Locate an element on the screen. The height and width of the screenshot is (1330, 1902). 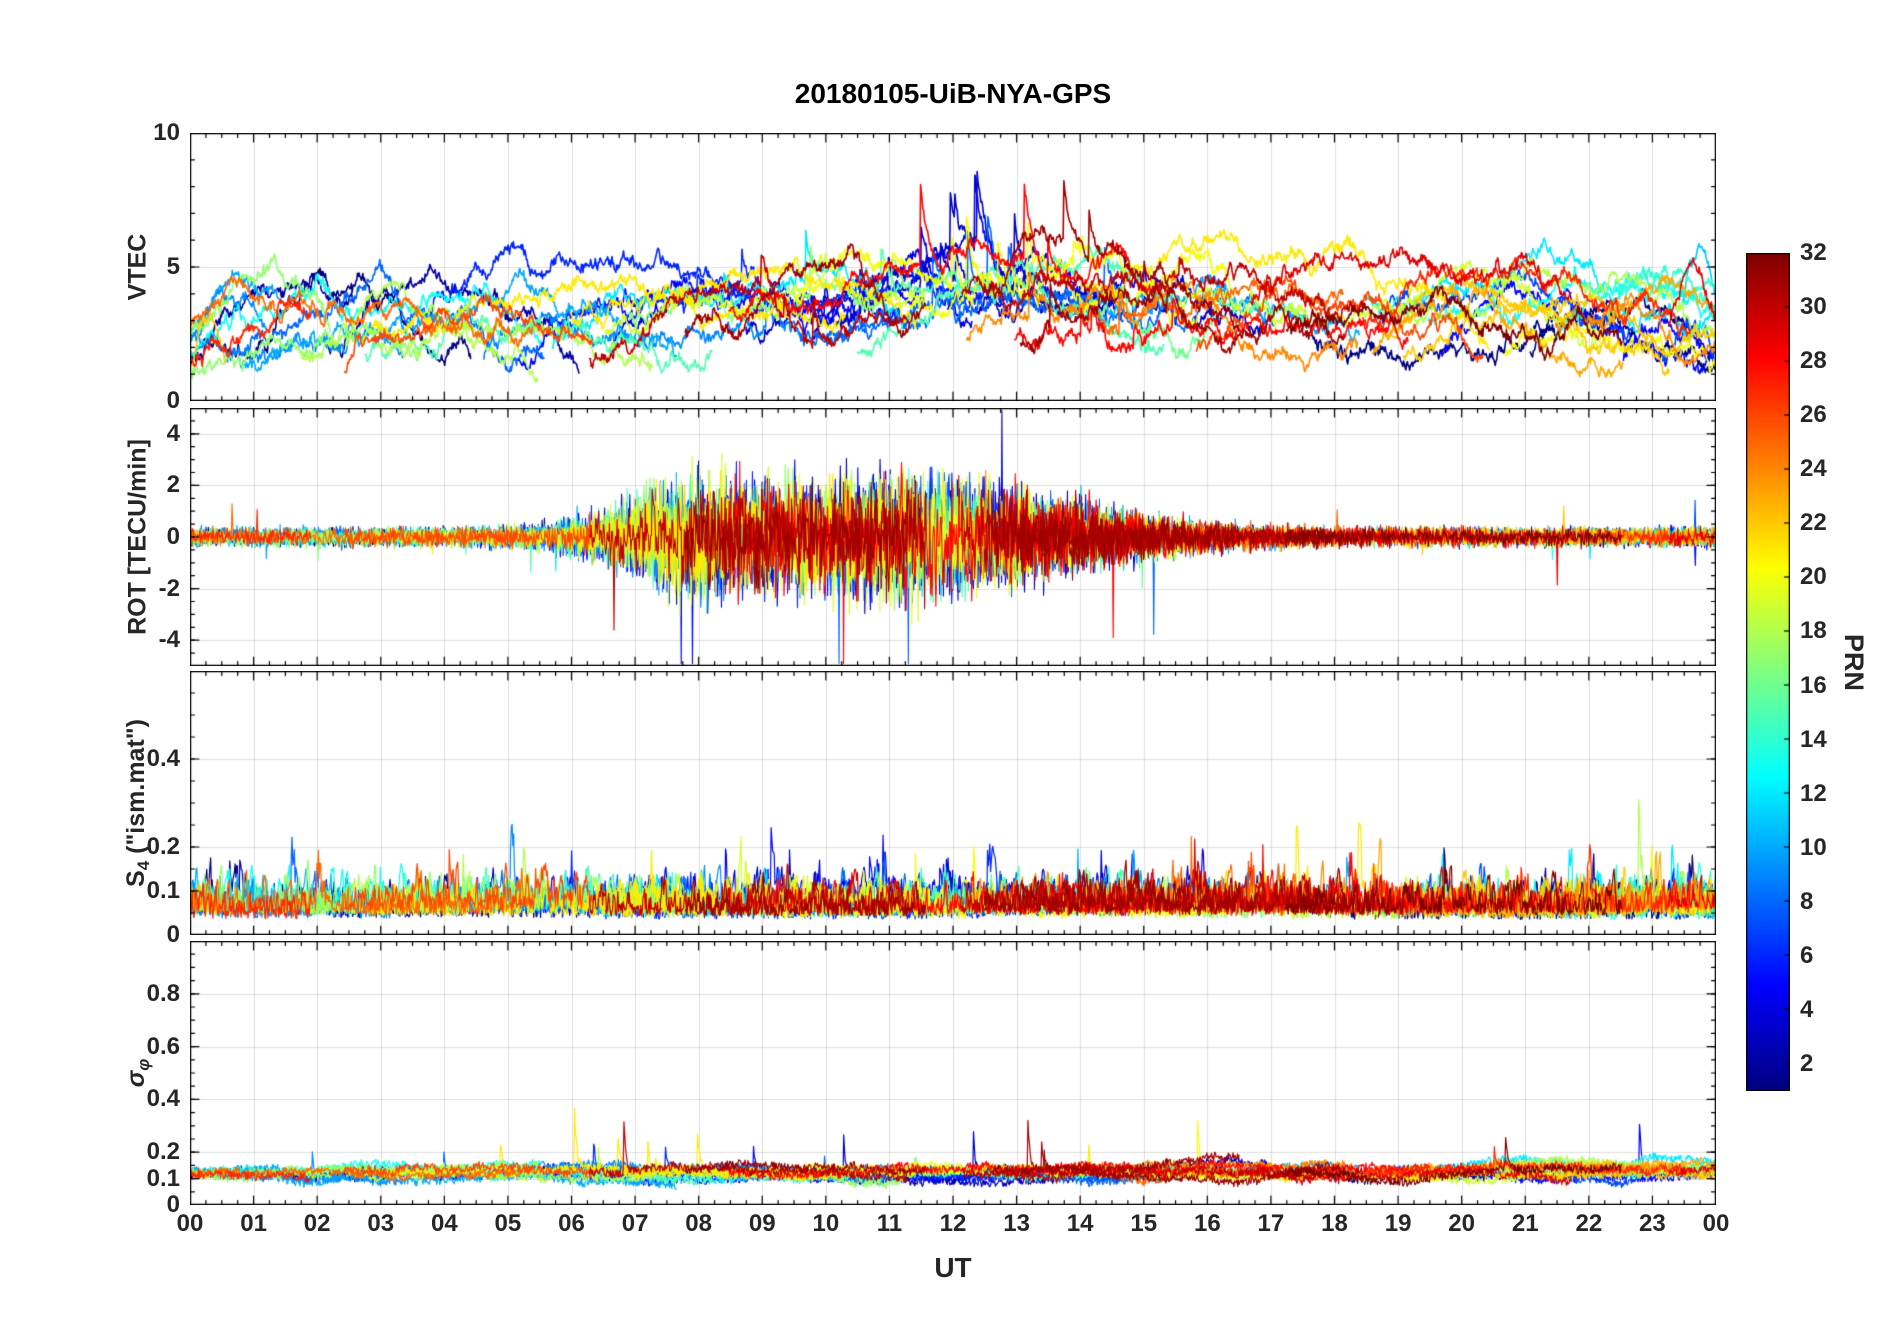
x-tick-label: 06 is located at coordinates (571, 1223).